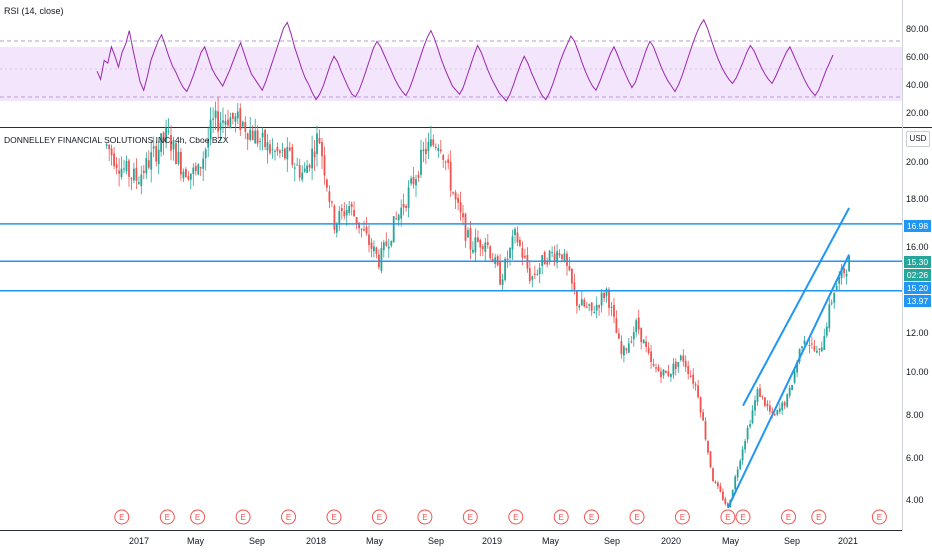 The image size is (932, 555). What do you see at coordinates (915, 500) in the screenshot?
I see `price-tick-4: 4.00` at bounding box center [915, 500].